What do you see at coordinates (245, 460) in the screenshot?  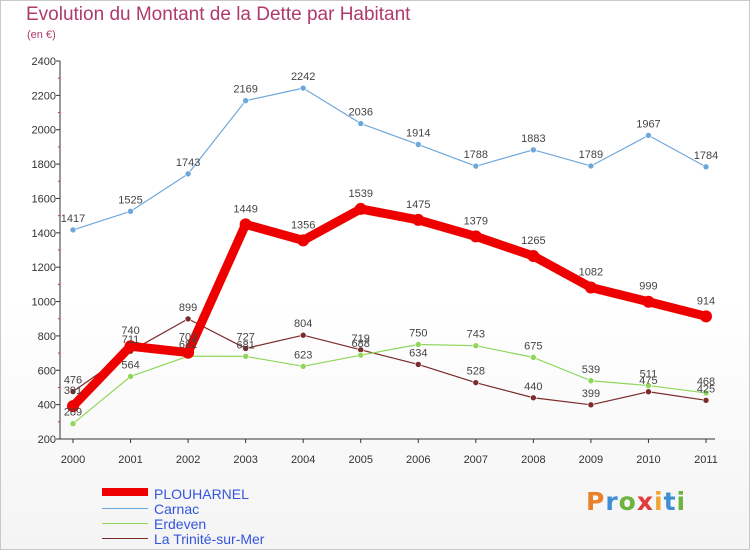 I see `x-tick-label: 2003` at bounding box center [245, 460].